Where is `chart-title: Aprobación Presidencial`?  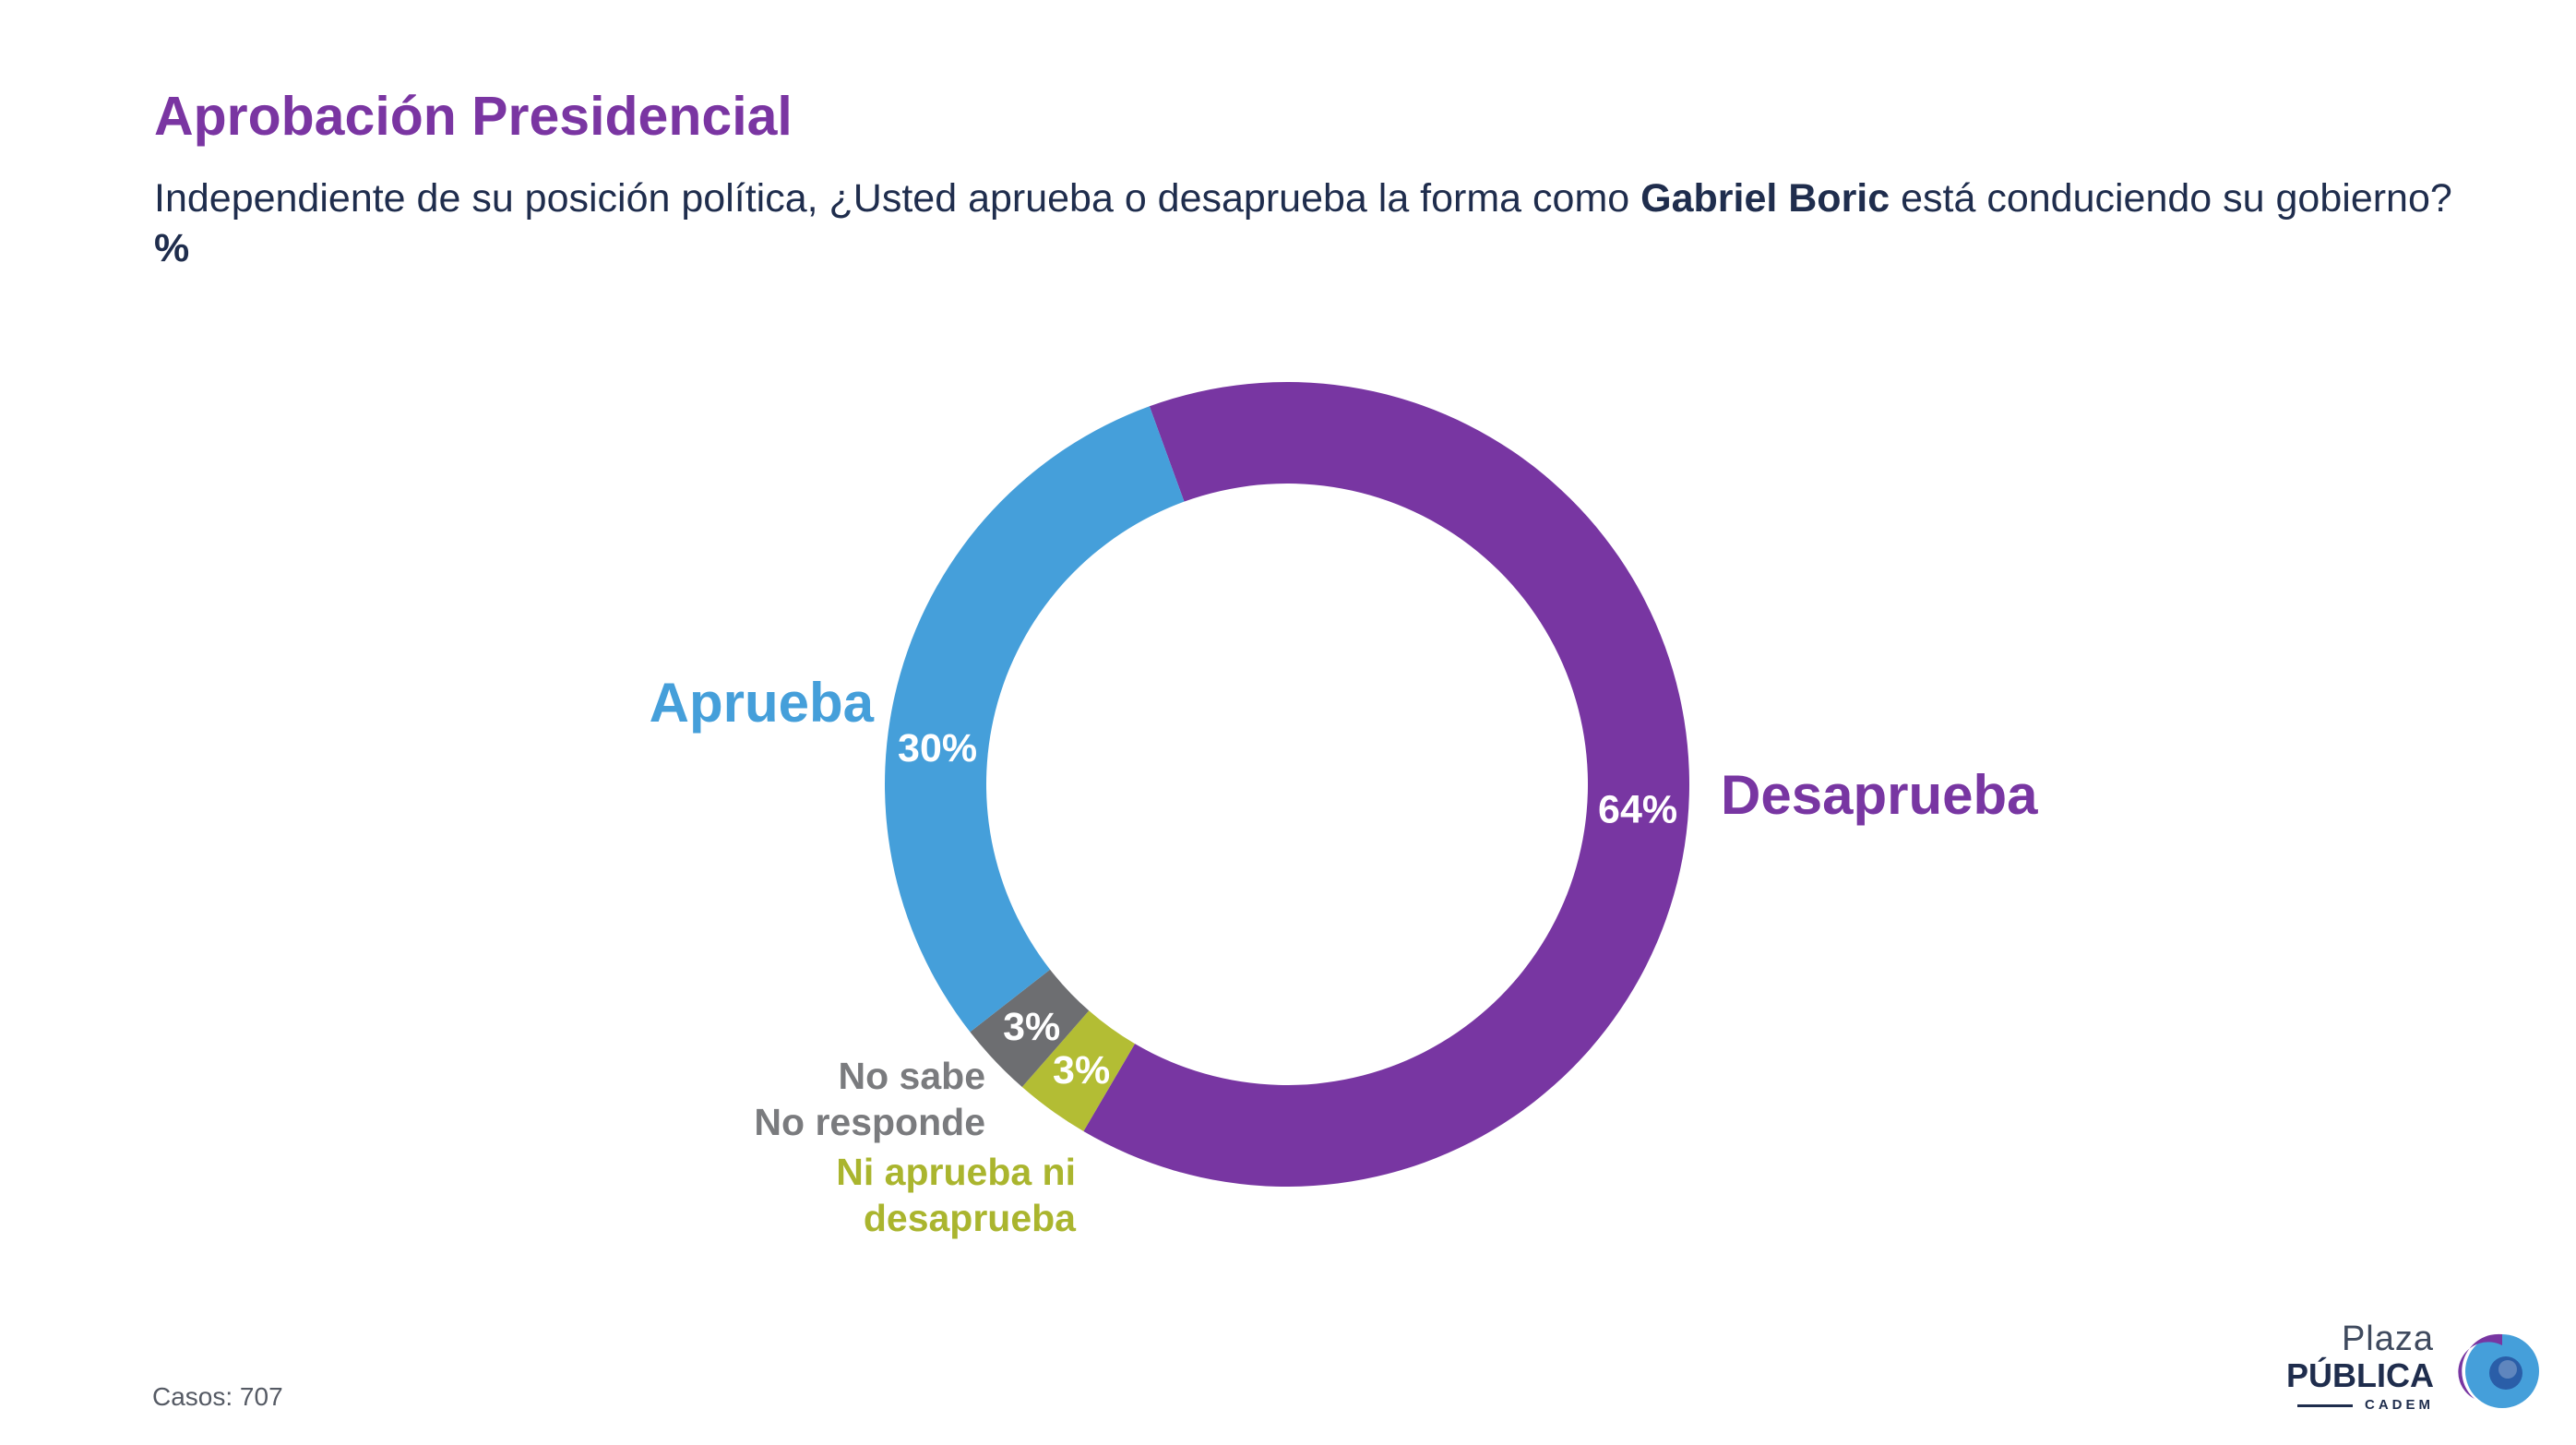
chart-title: Aprobación Presidencial is located at coordinates (473, 116).